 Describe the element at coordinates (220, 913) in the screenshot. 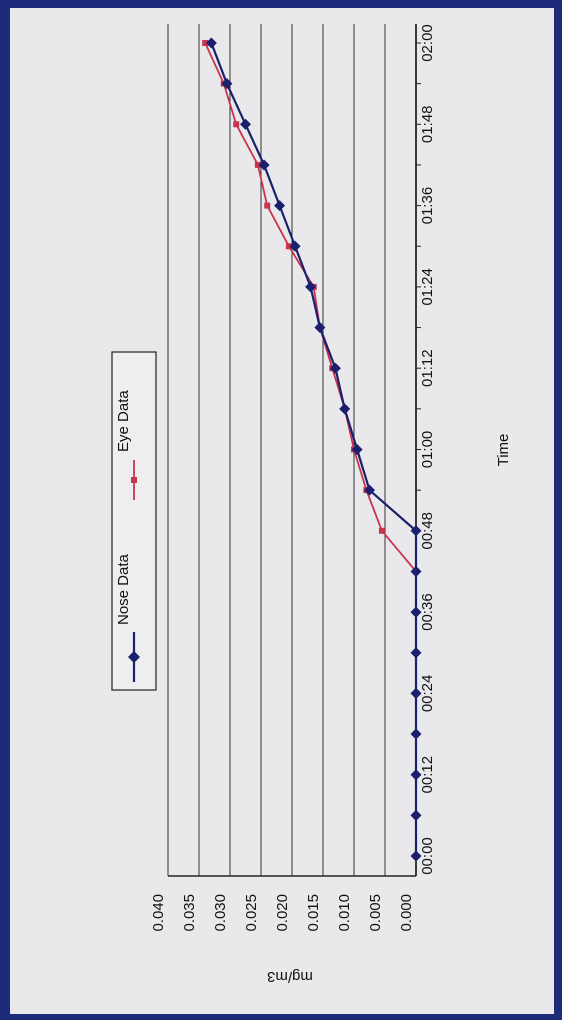

I see `y-tick-label: 0.030` at that location.